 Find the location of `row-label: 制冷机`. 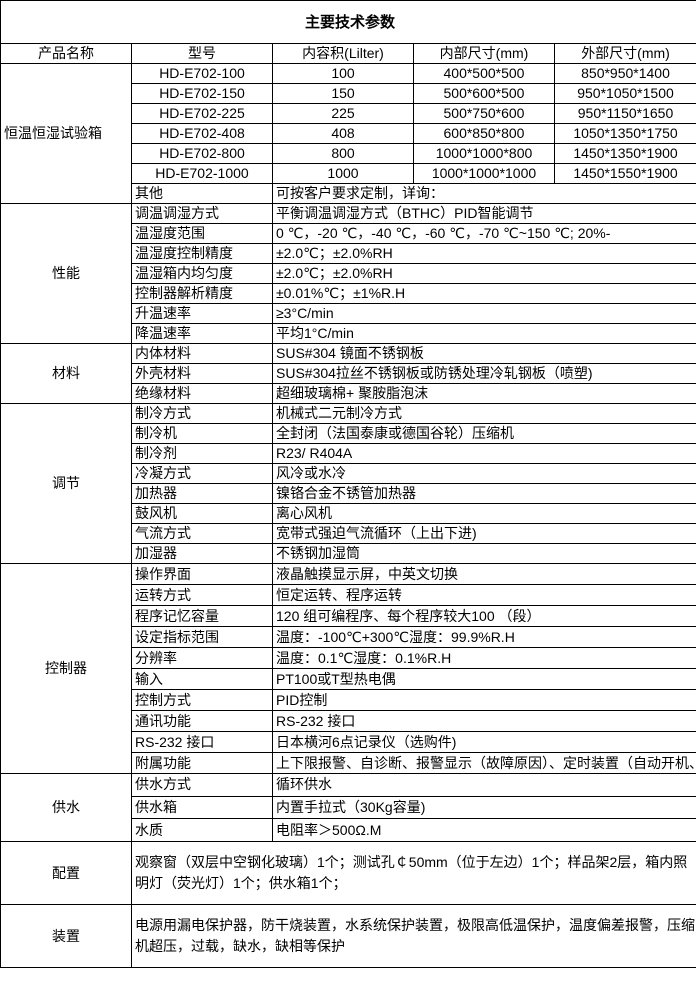

row-label: 制冷机 is located at coordinates (202, 433).